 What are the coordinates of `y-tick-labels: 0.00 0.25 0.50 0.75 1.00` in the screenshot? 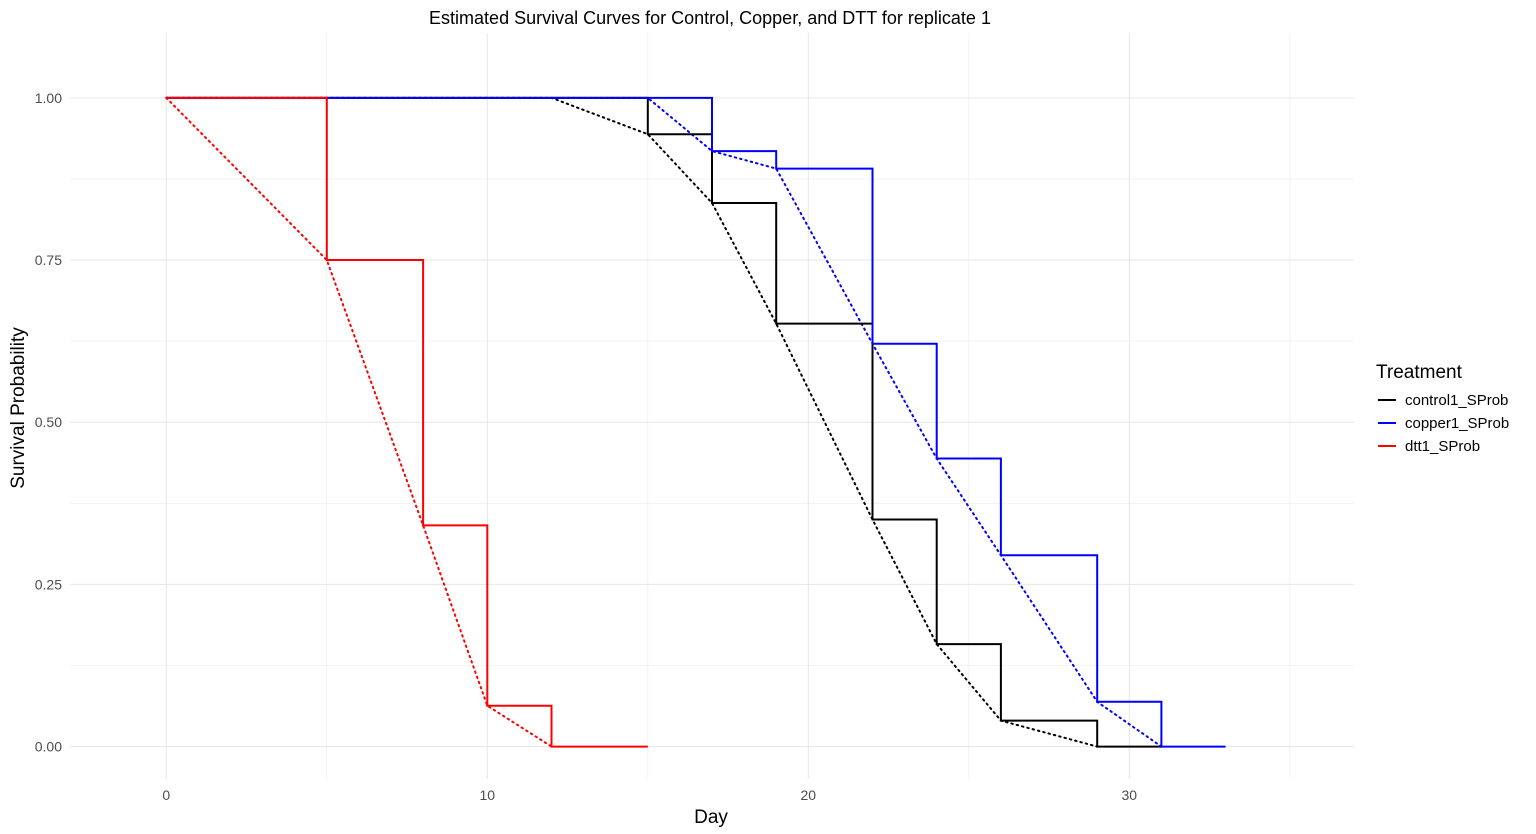 It's located at (48, 422).